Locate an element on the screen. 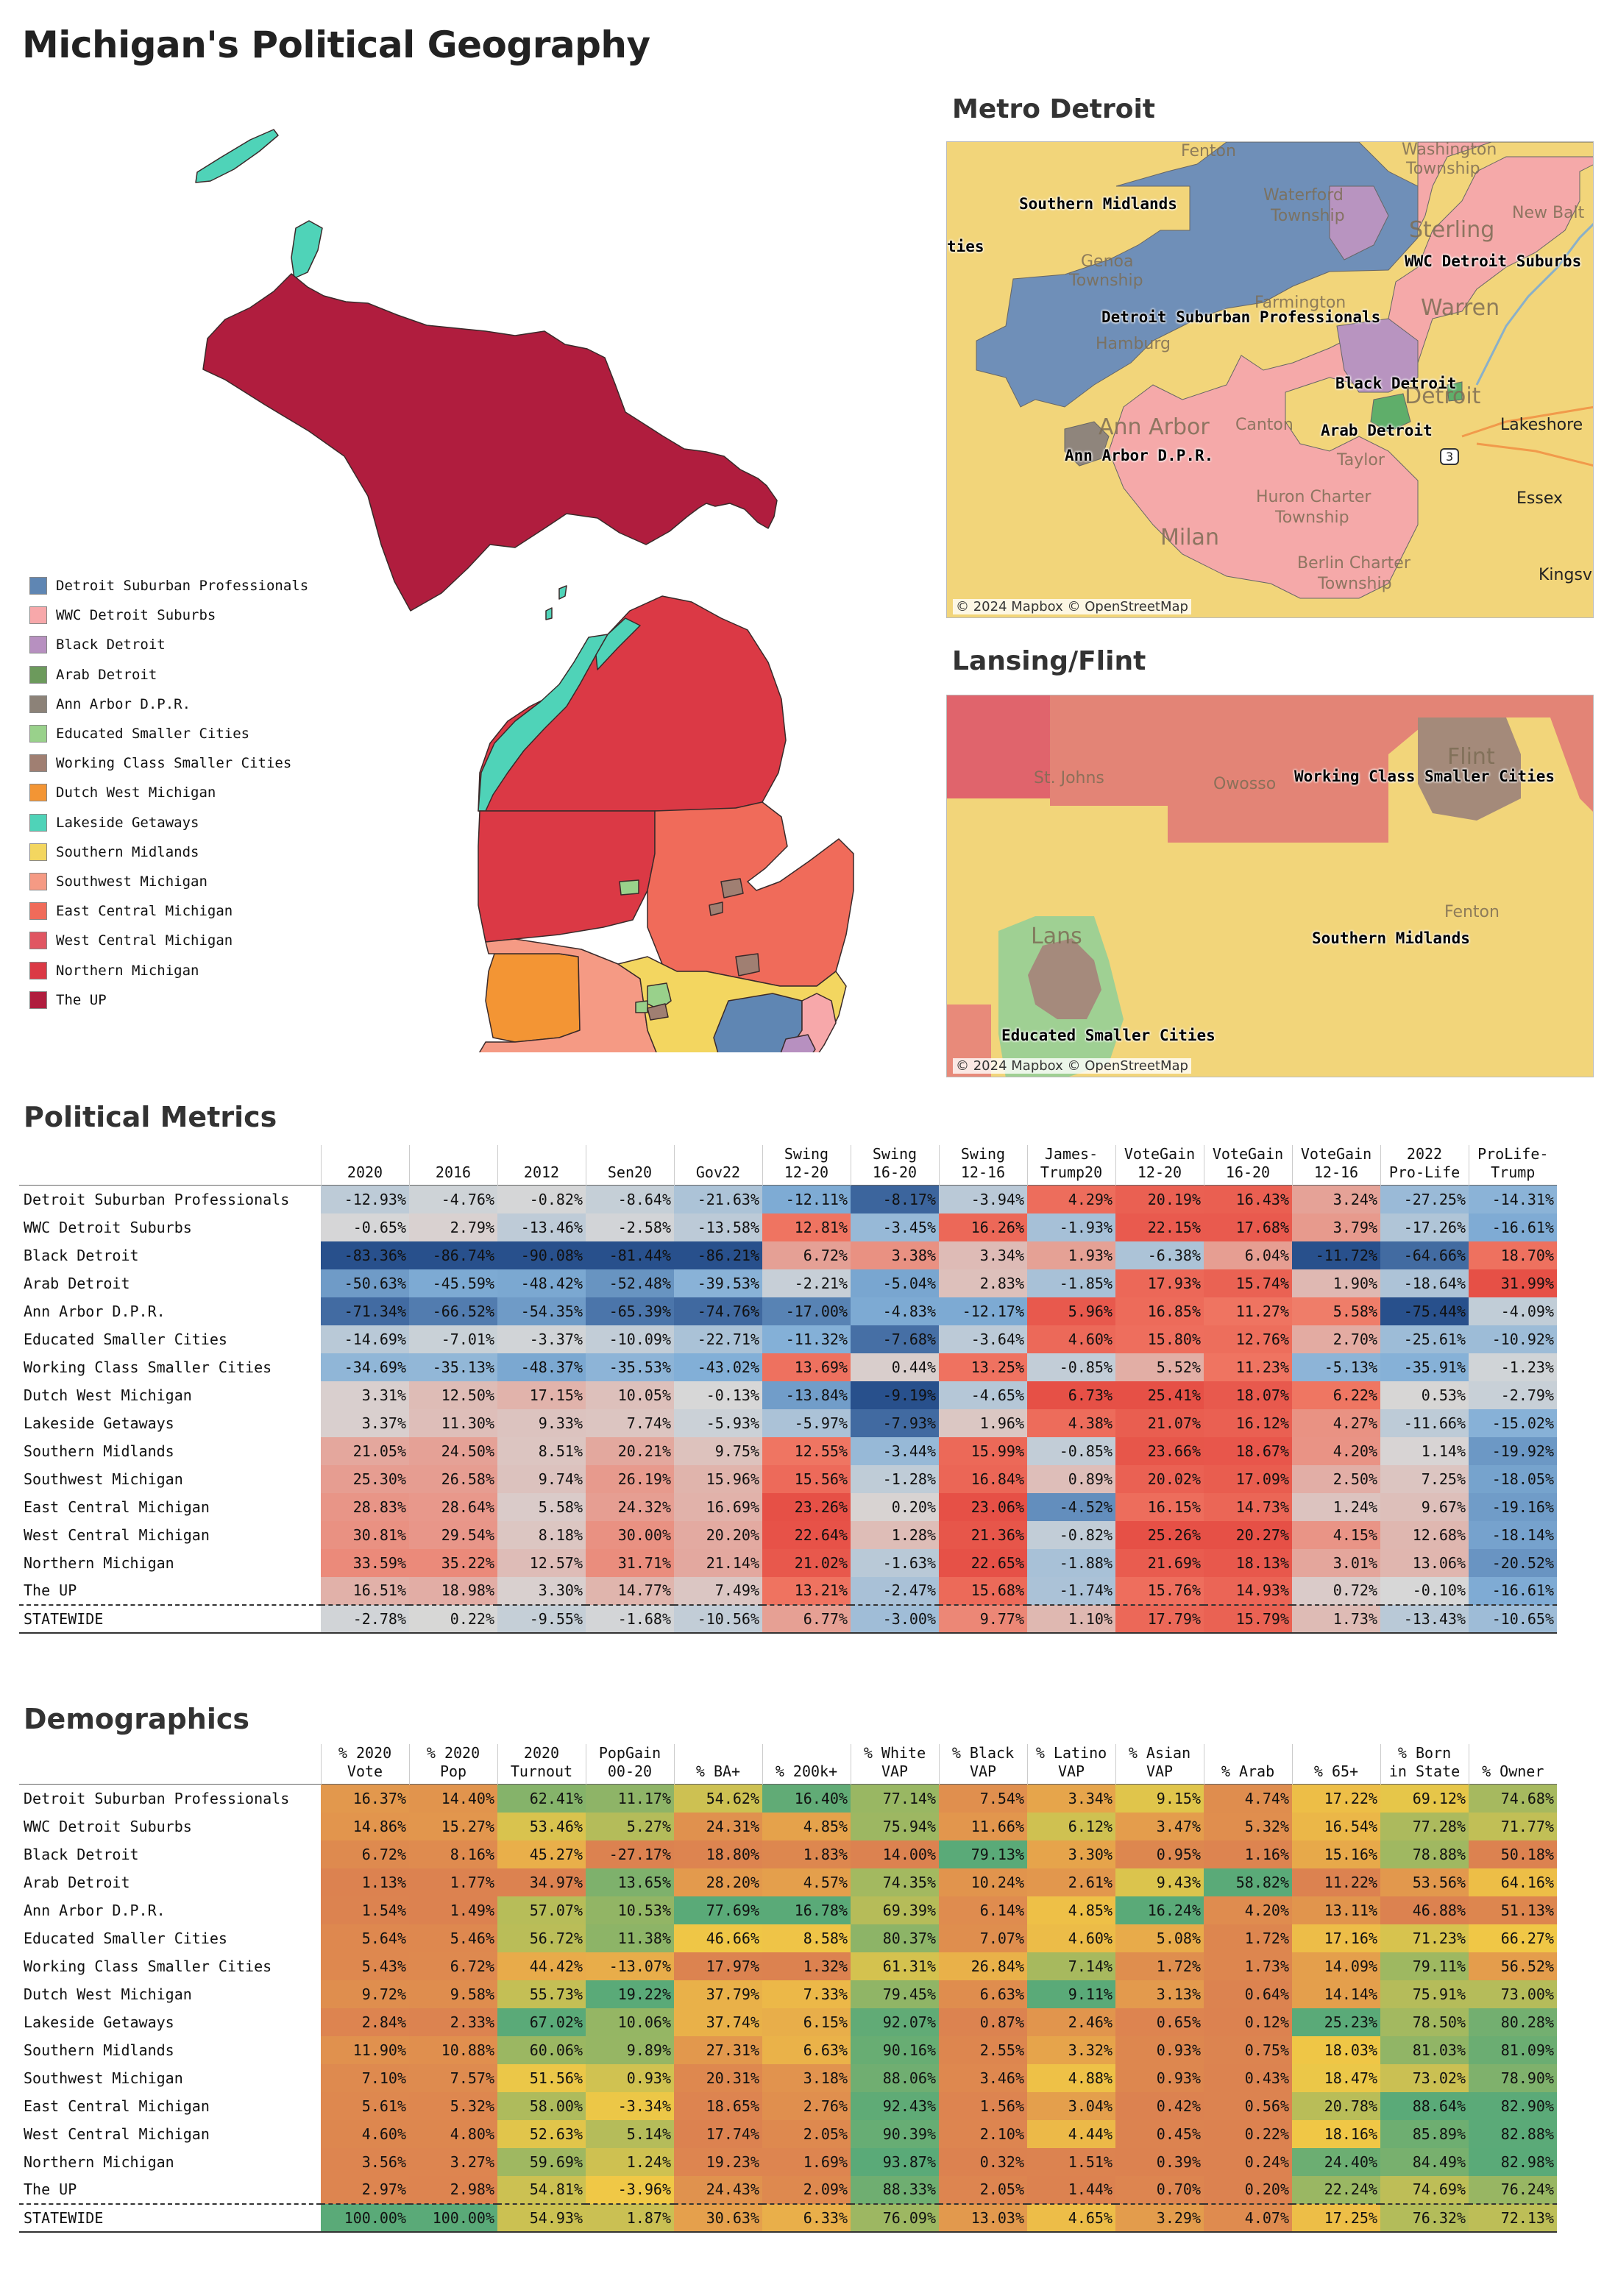 The image size is (1604, 2296). table-cell: 25.26% is located at coordinates (1159, 1534).